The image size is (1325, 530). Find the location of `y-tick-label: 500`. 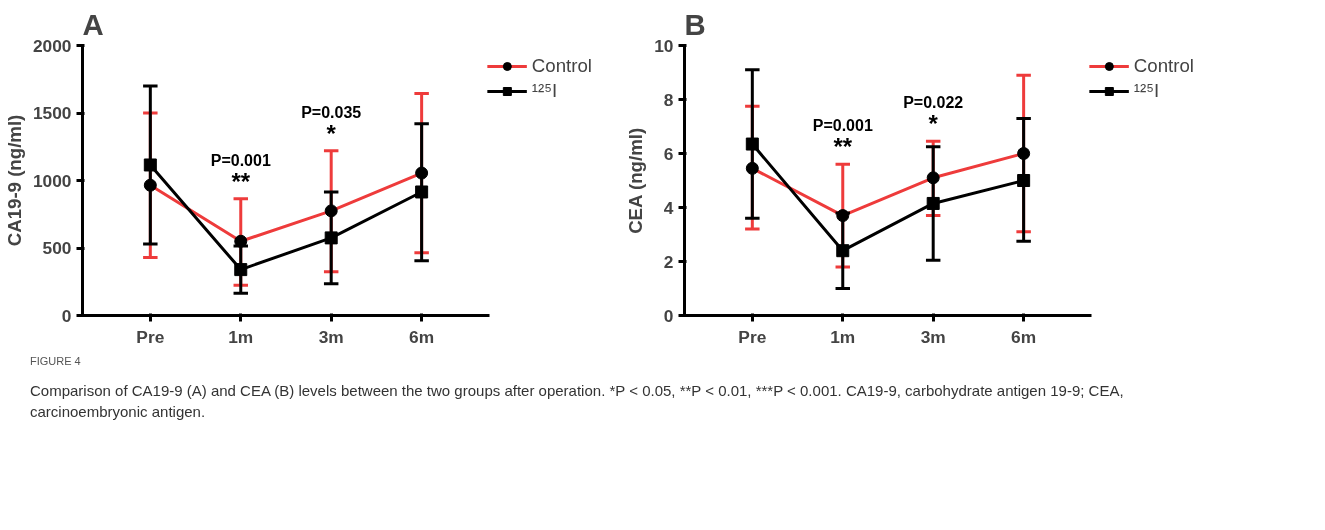

y-tick-label: 500 is located at coordinates (57, 248).